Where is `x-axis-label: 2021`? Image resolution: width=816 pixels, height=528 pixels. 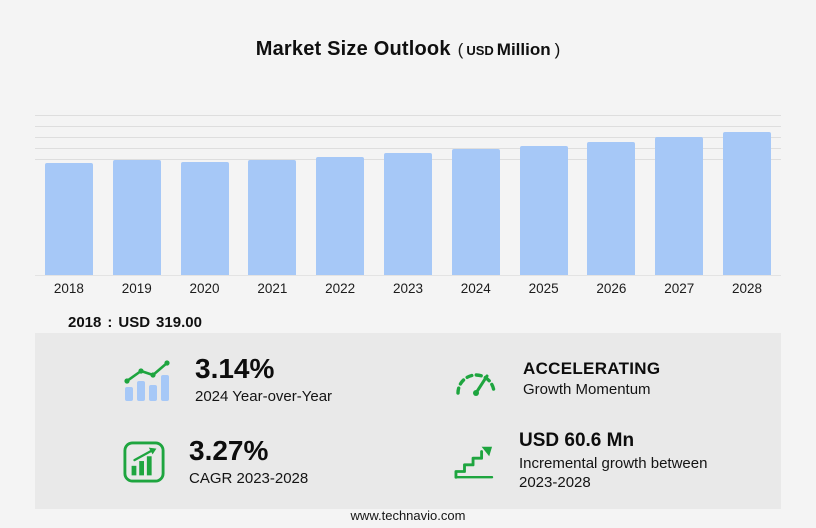
x-axis-label: 2021 is located at coordinates (272, 288).